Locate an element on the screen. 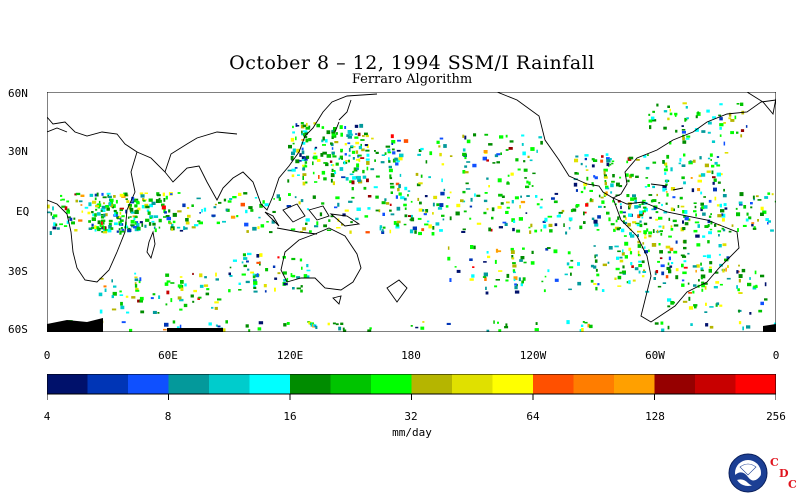 The image size is (800, 500). colorbar-tick-16: 16 is located at coordinates (290, 416).